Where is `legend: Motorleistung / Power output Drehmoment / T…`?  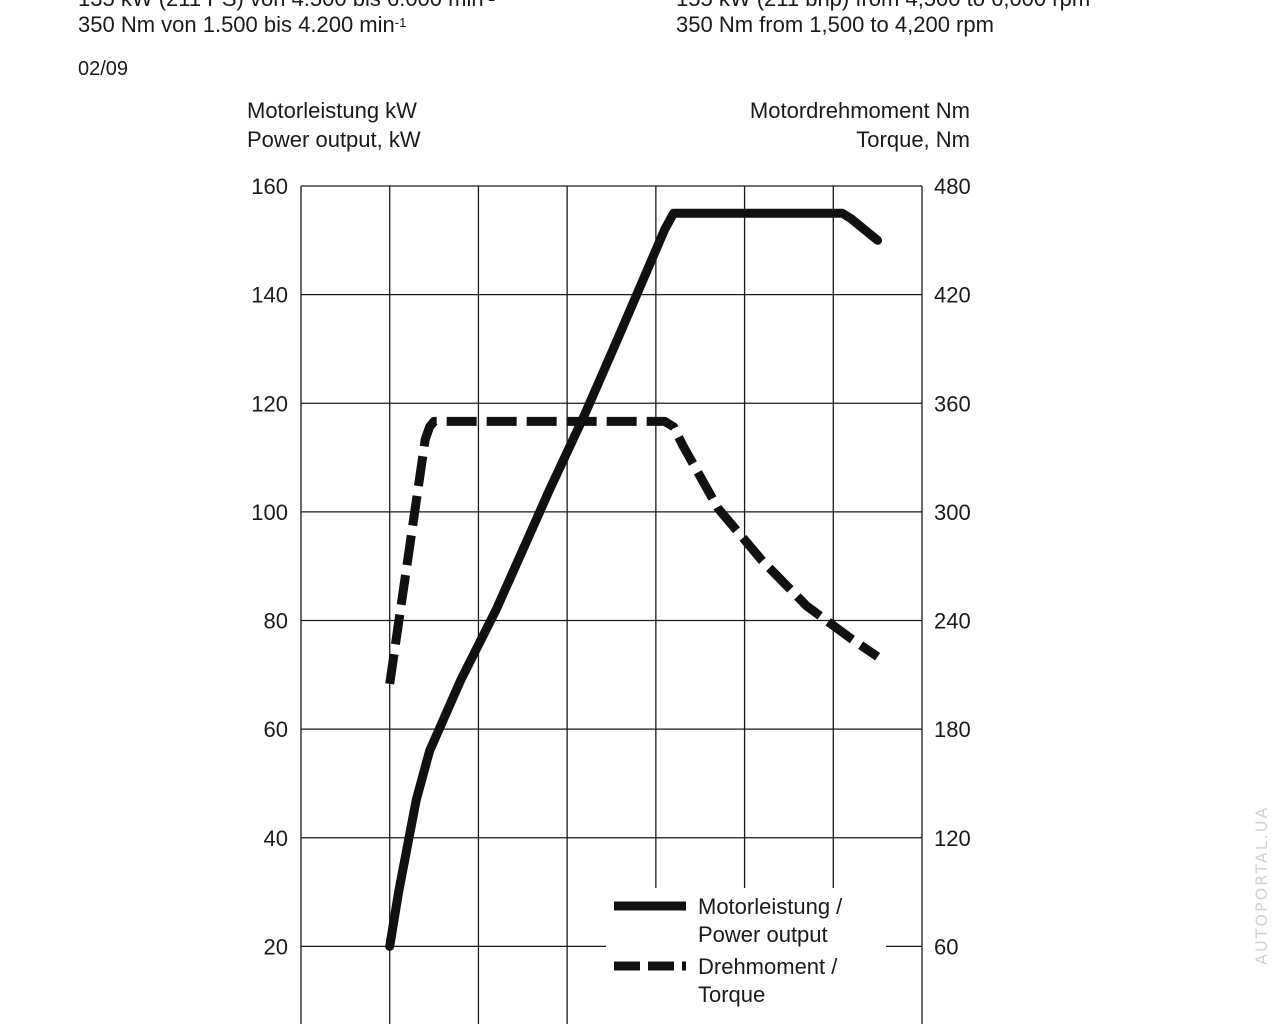
legend: Motorleistung / Power output Drehmoment / T… is located at coordinates (728, 950).